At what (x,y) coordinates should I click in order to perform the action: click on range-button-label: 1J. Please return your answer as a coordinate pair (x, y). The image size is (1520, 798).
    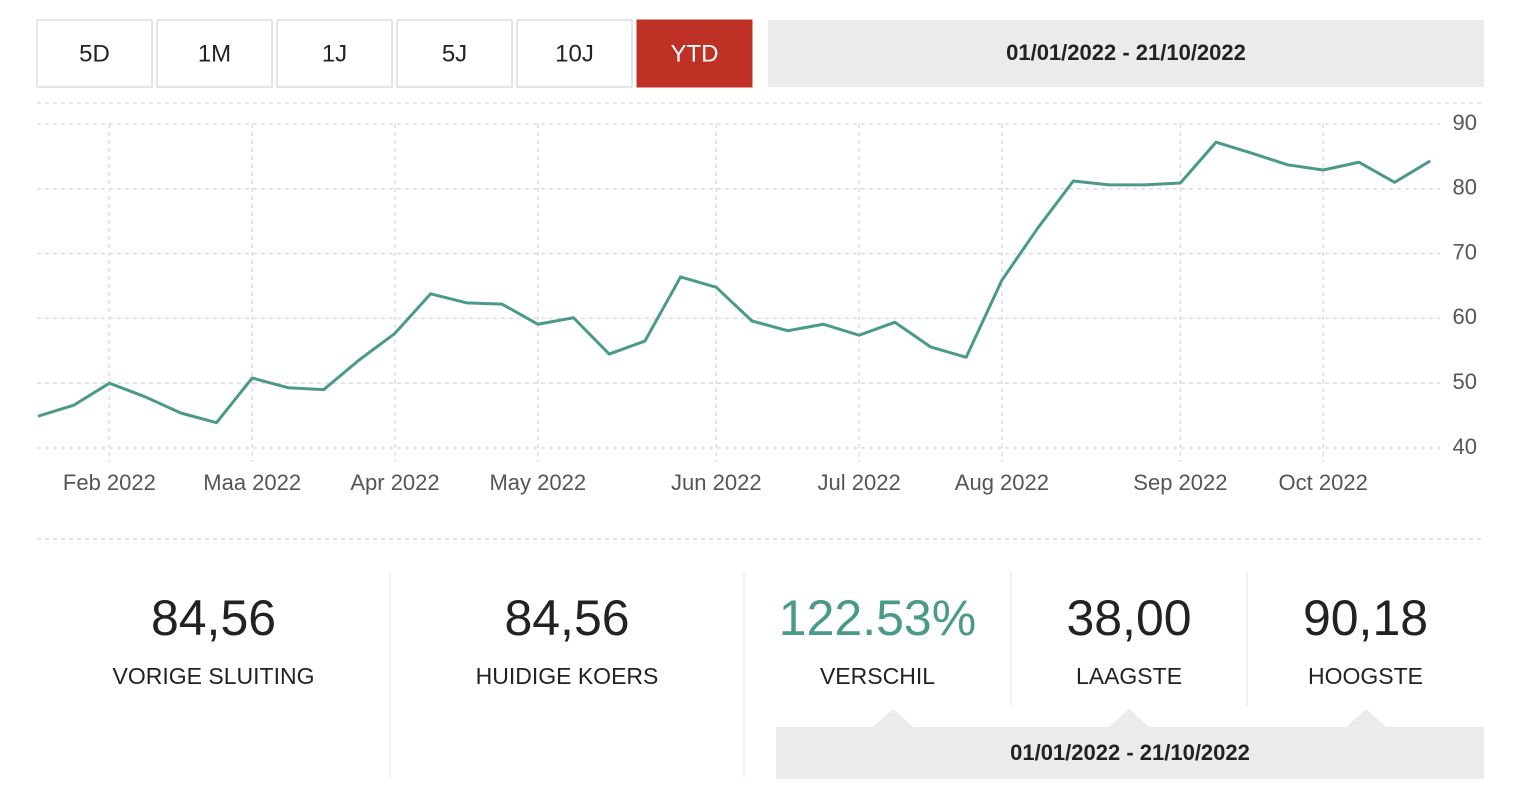
    Looking at the image, I should click on (334, 53).